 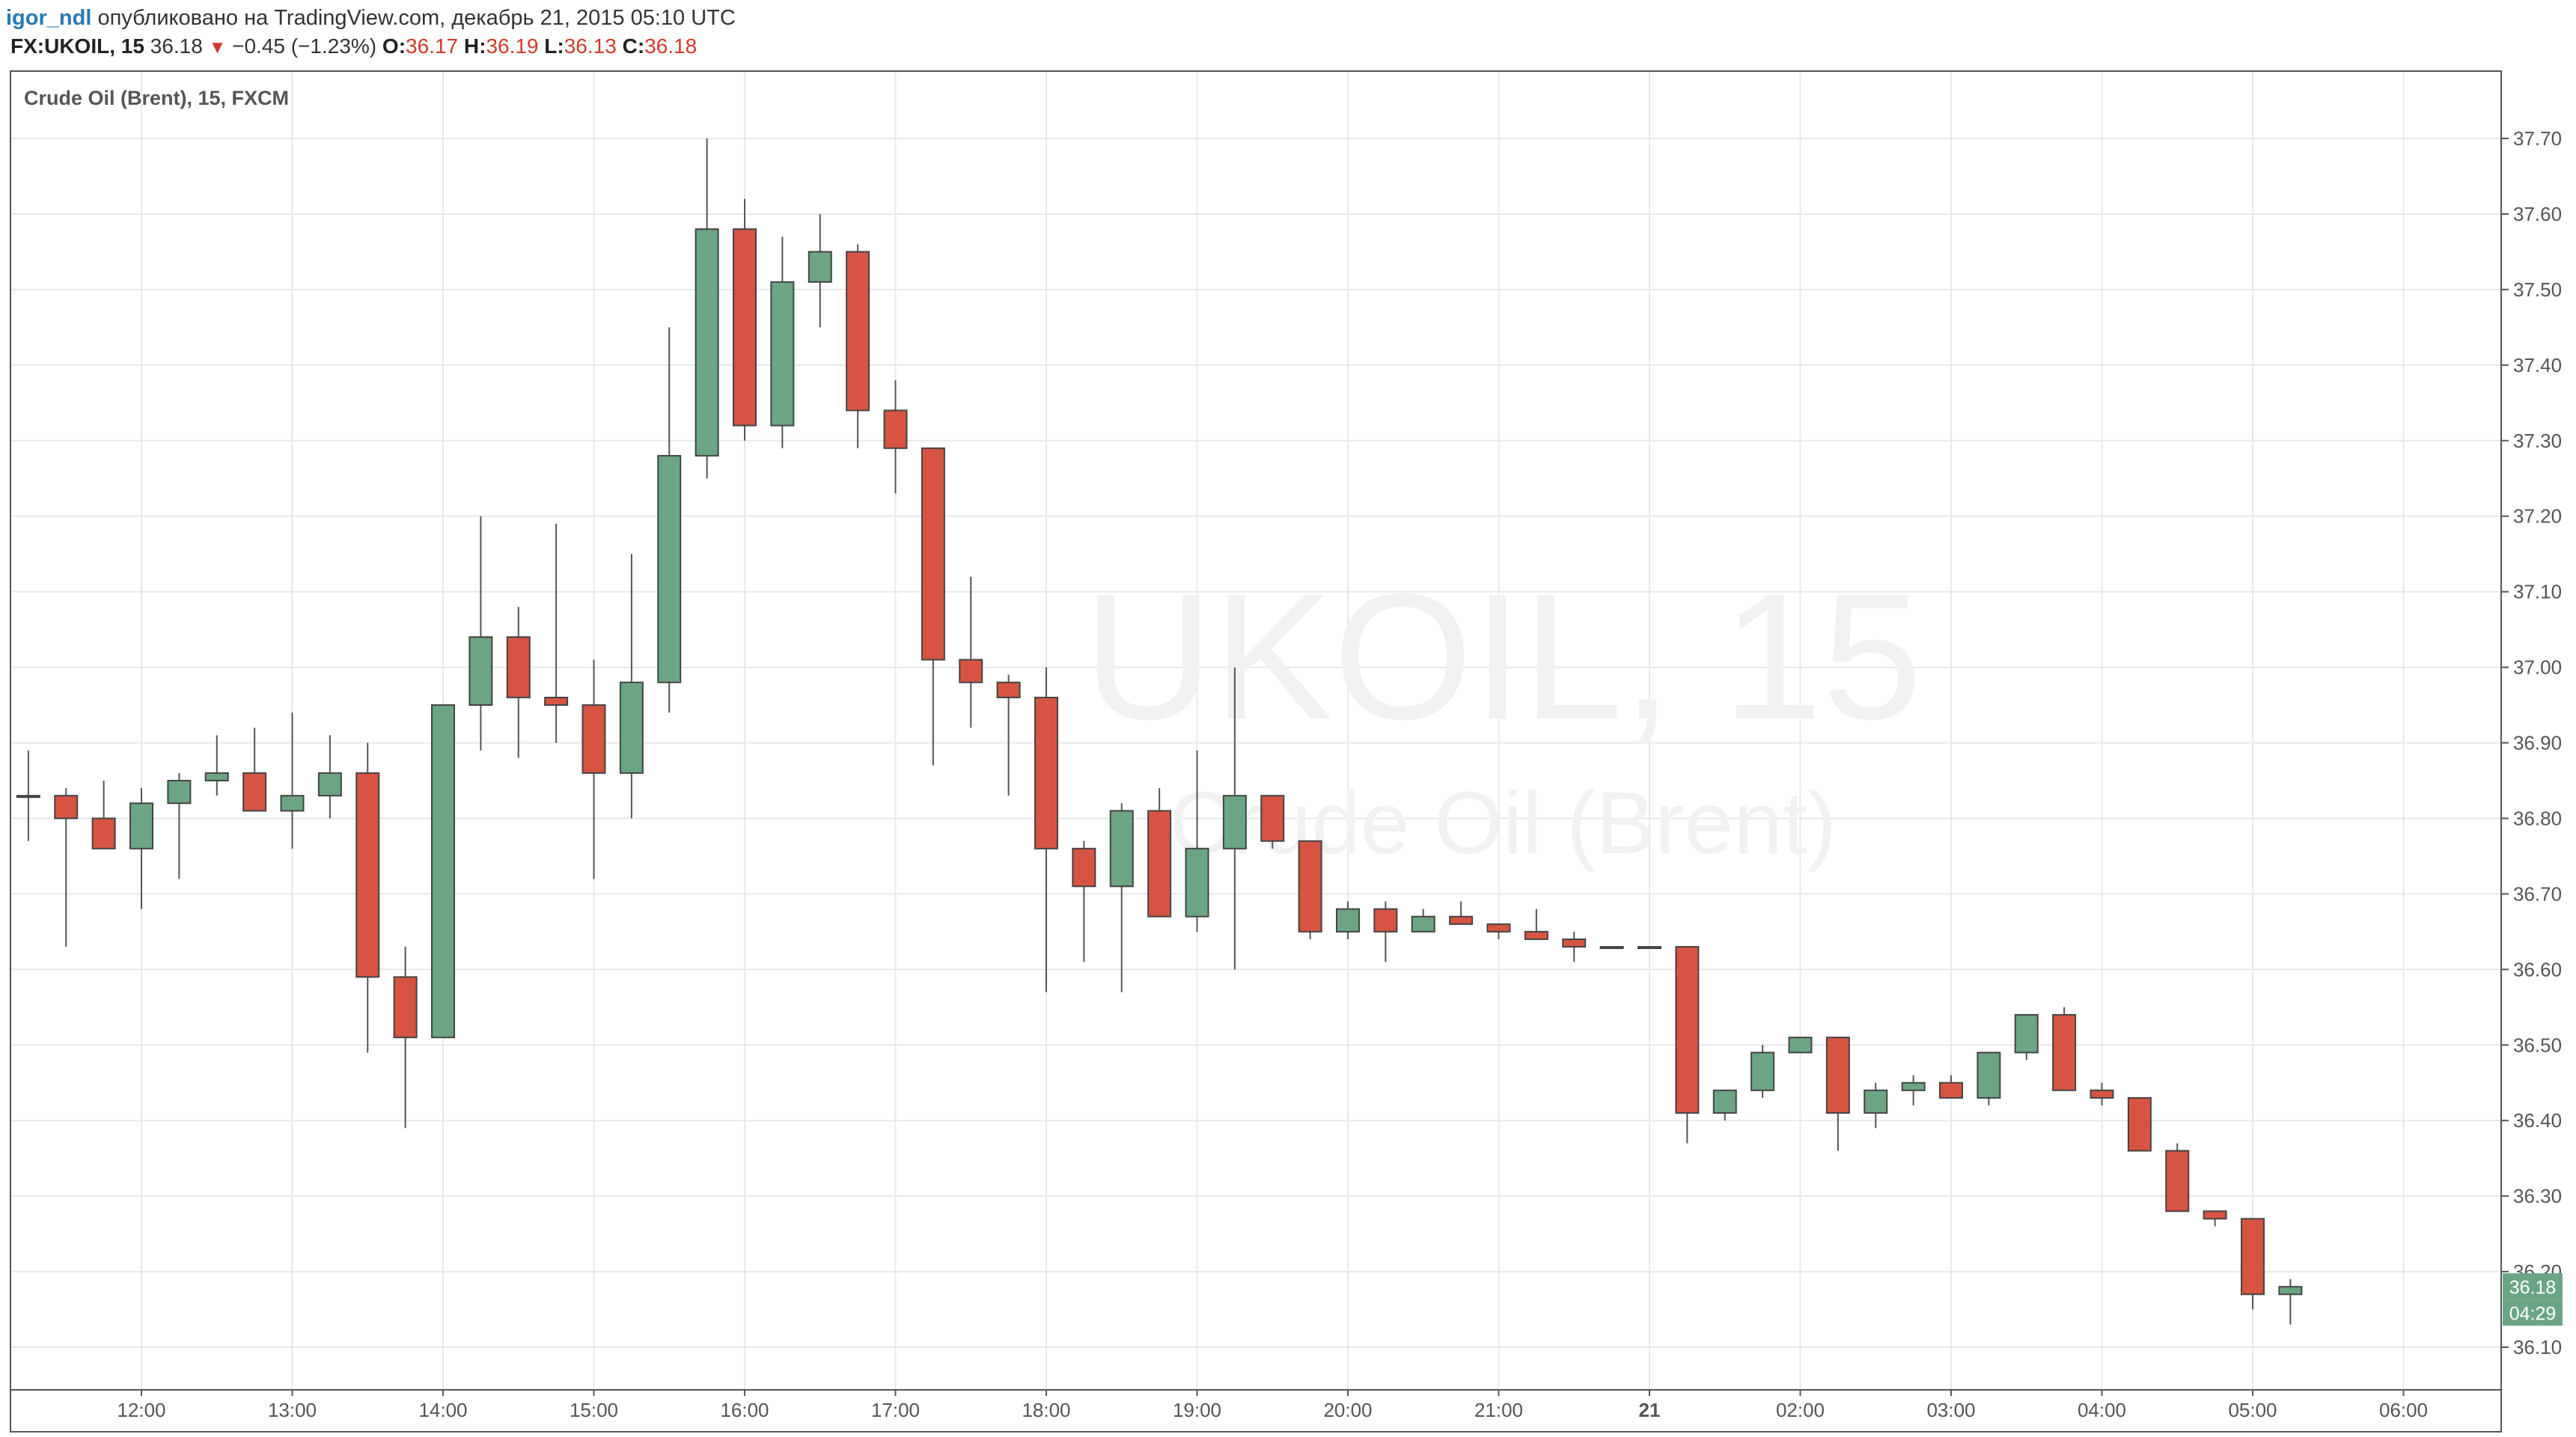 What do you see at coordinates (2533, 1313) in the screenshot?
I see `countdown-tag-text: 04:29` at bounding box center [2533, 1313].